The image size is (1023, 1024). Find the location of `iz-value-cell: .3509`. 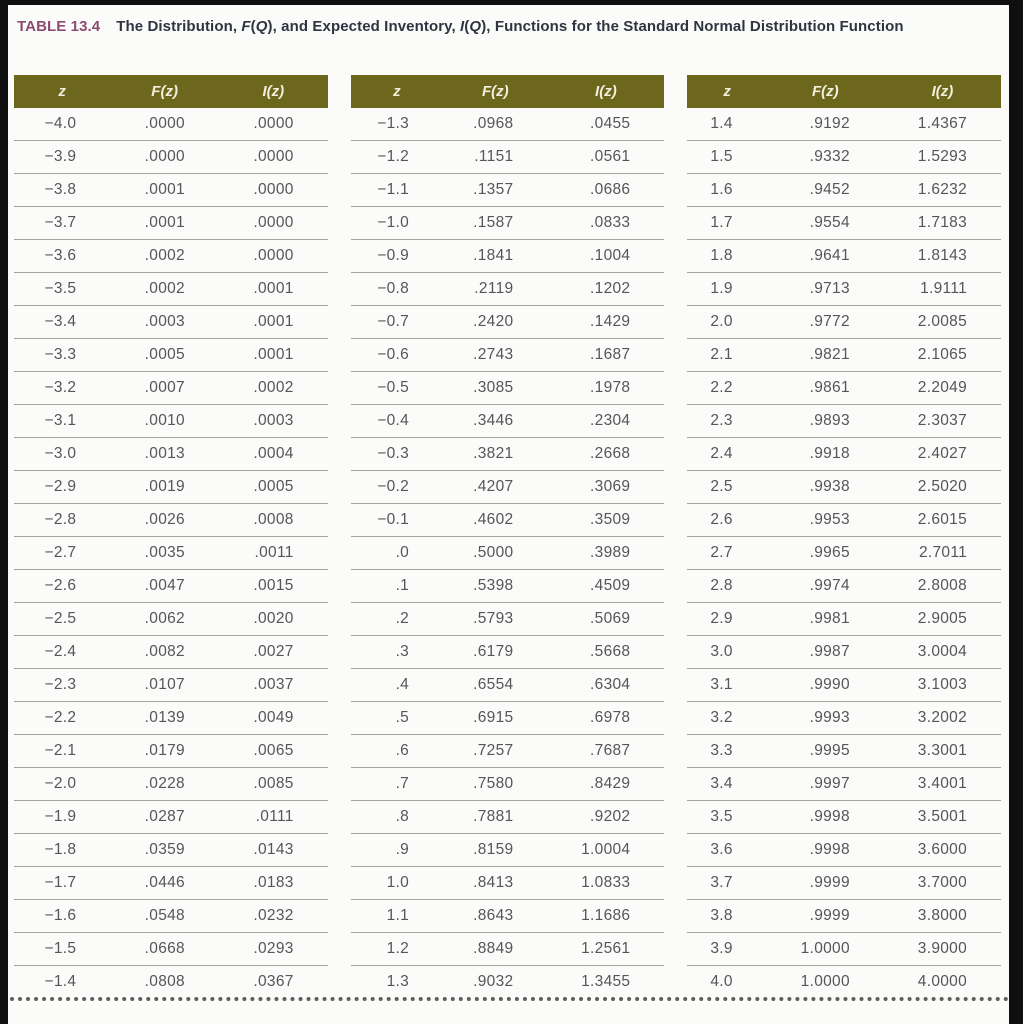

iz-value-cell: .3509 is located at coordinates (606, 520).